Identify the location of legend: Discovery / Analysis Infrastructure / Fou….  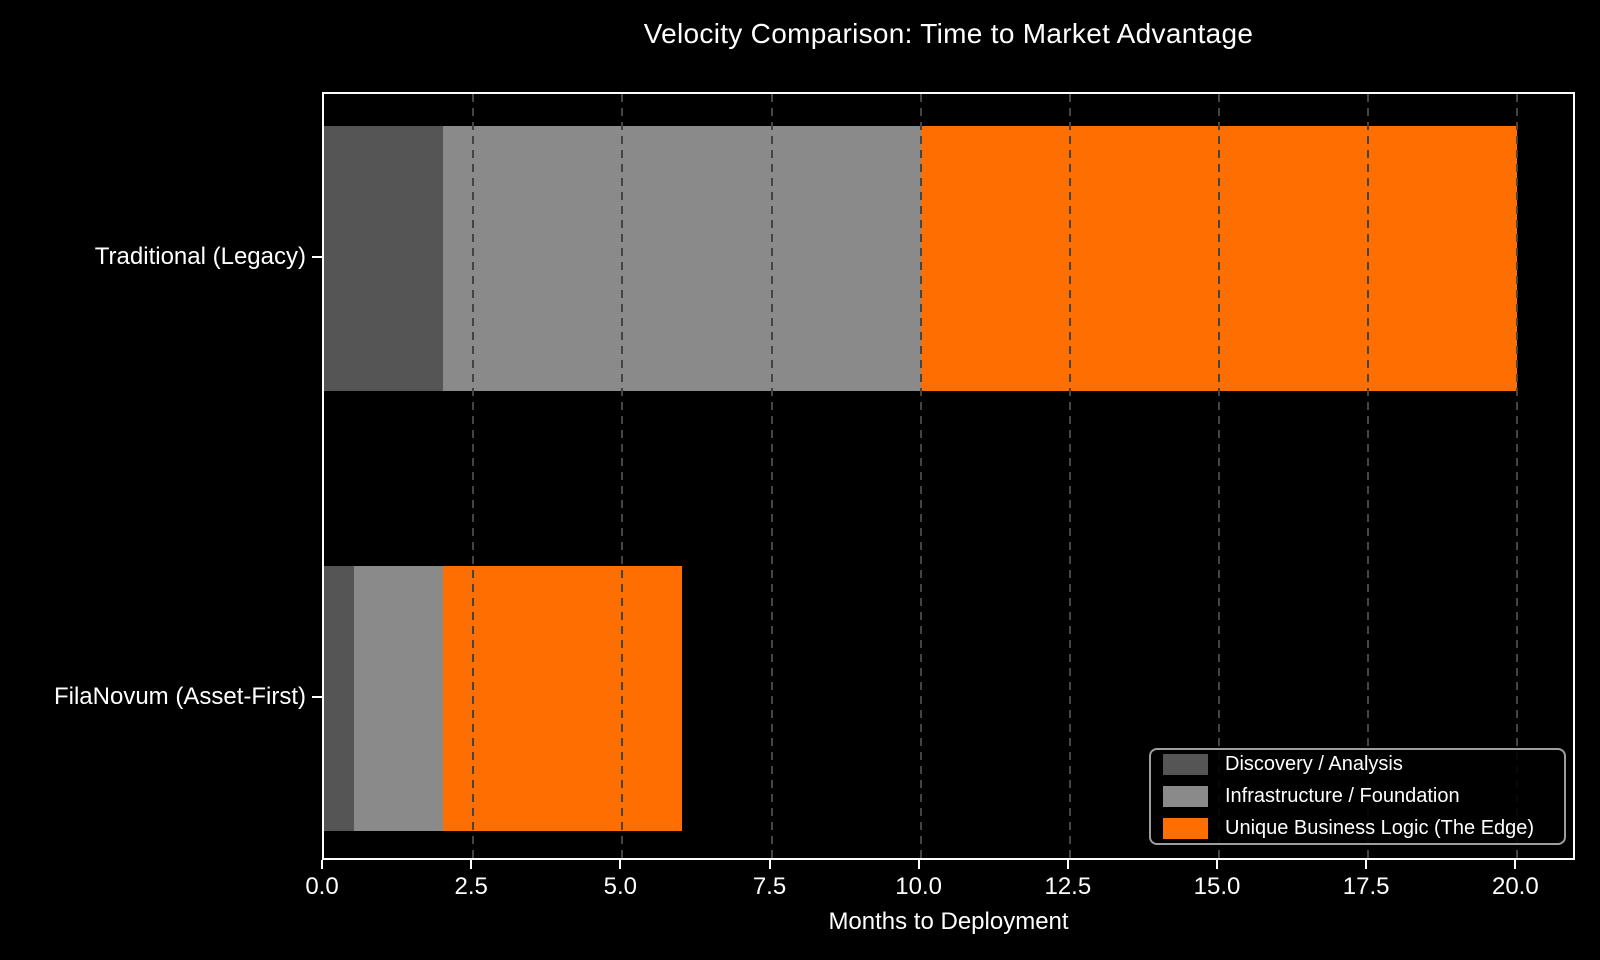
(1357, 796).